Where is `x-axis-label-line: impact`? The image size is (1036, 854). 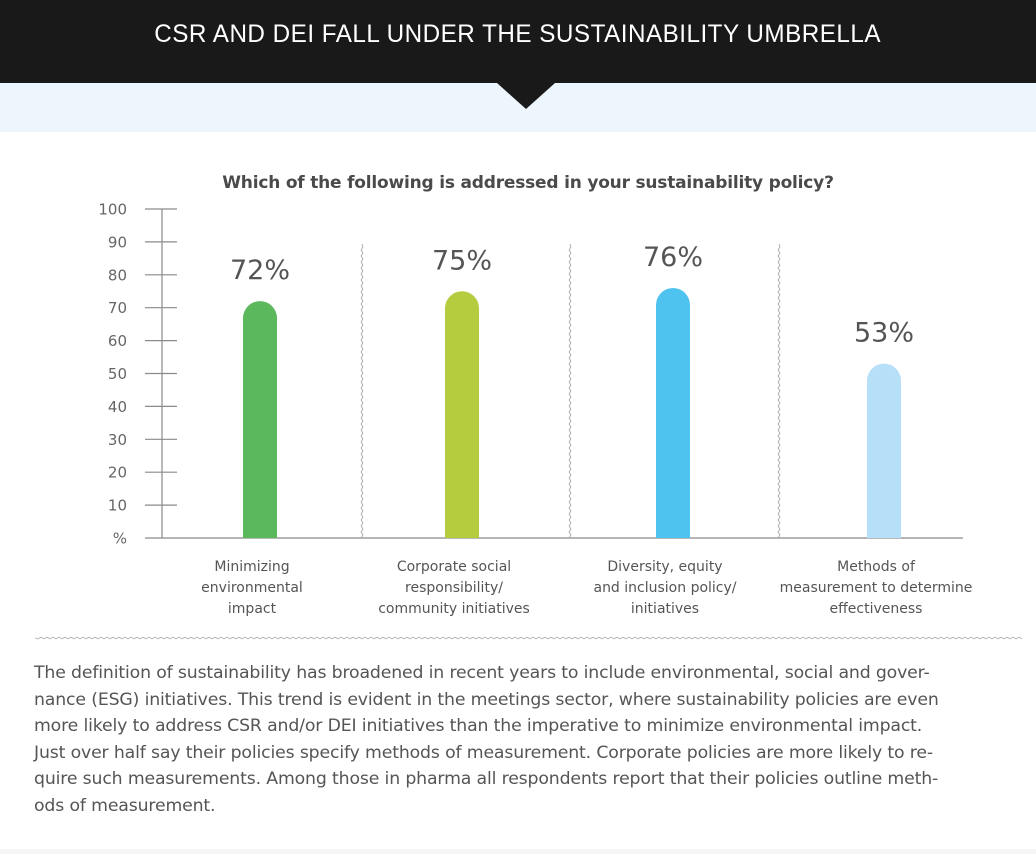
x-axis-label-line: impact is located at coordinates (252, 609).